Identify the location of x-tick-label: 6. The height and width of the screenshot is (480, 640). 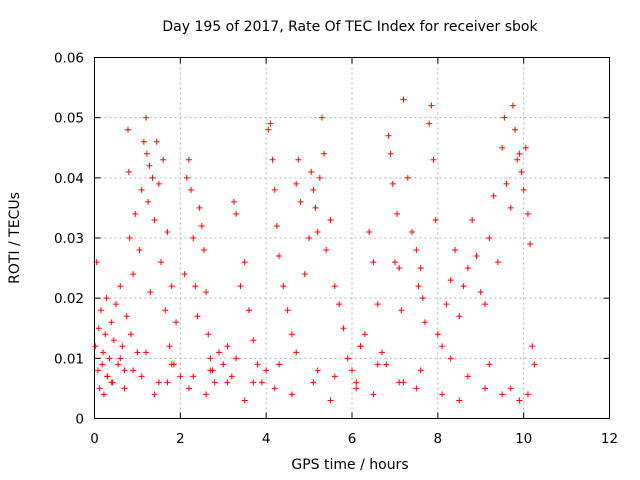
(352, 439).